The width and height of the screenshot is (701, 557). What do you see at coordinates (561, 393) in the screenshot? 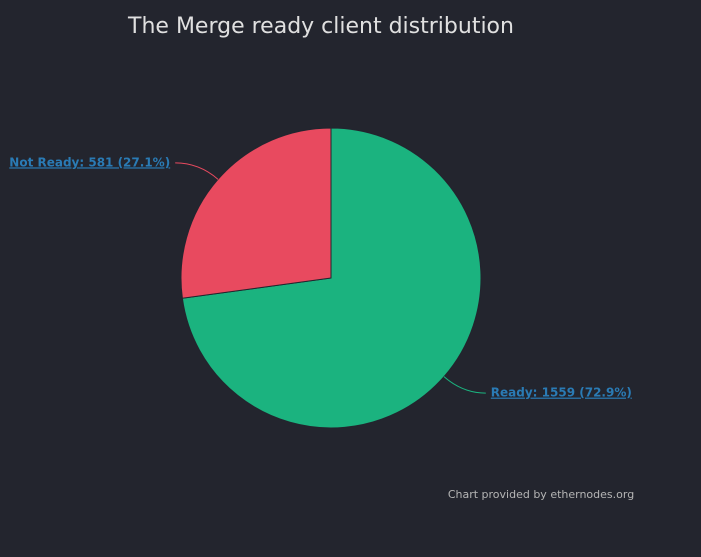
I see `data-label: Ready: 1559 (72.9%)` at bounding box center [561, 393].